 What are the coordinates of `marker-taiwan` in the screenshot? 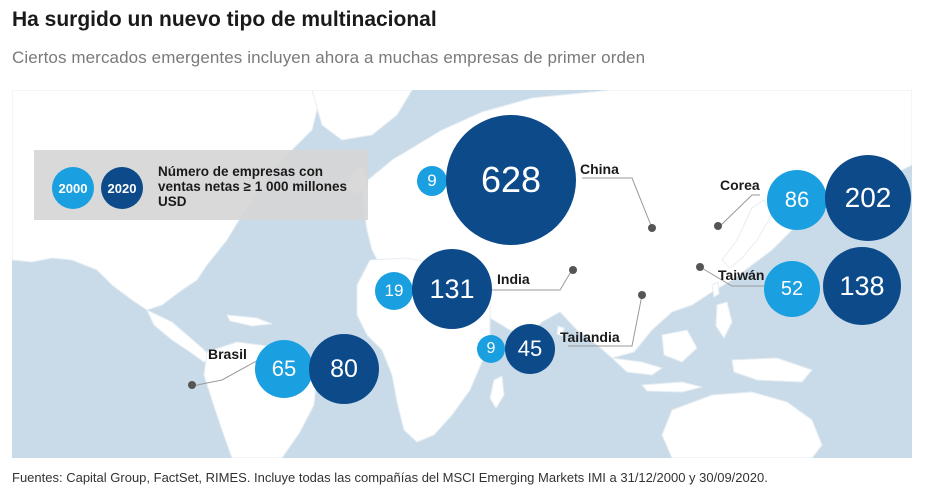 It's located at (700, 267).